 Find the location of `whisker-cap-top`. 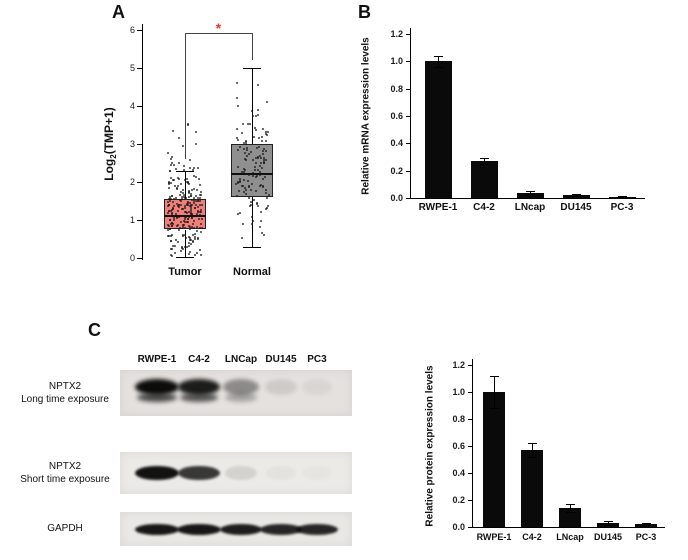

whisker-cap-top is located at coordinates (185, 171).